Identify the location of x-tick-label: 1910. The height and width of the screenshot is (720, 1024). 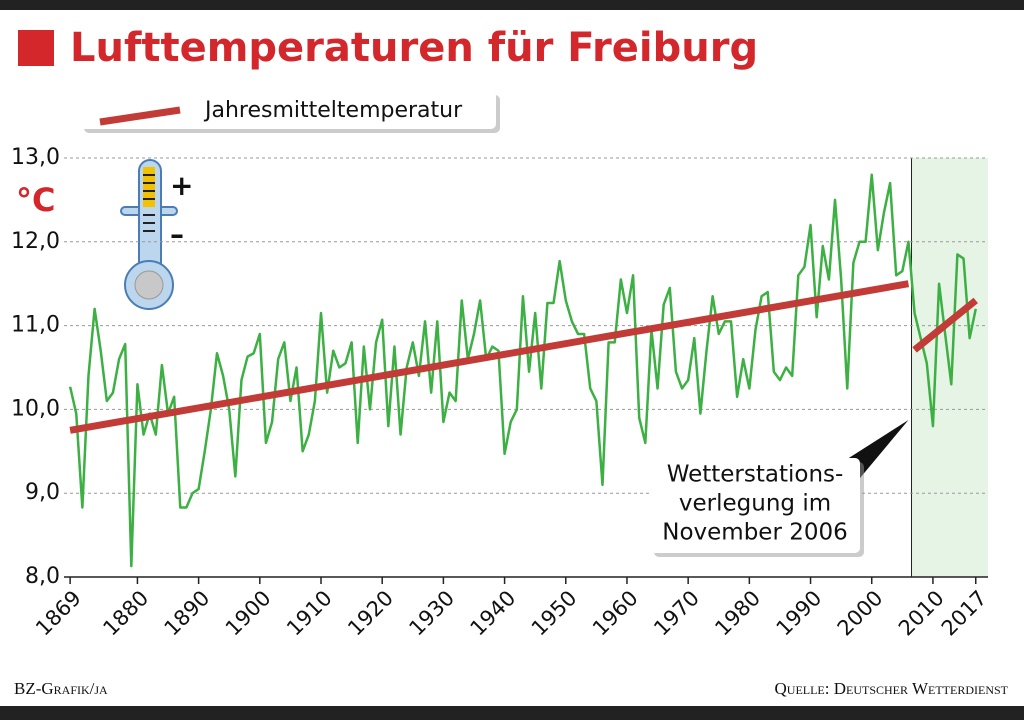
(309, 613).